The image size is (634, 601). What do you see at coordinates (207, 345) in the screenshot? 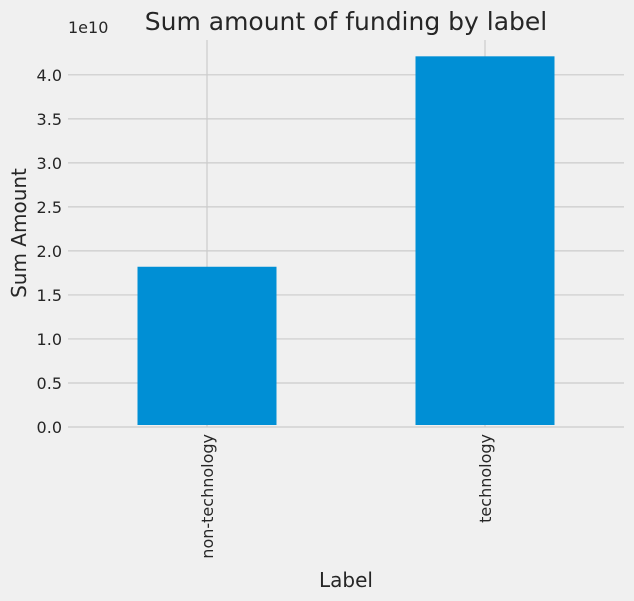
I see `bar-non-technology` at bounding box center [207, 345].